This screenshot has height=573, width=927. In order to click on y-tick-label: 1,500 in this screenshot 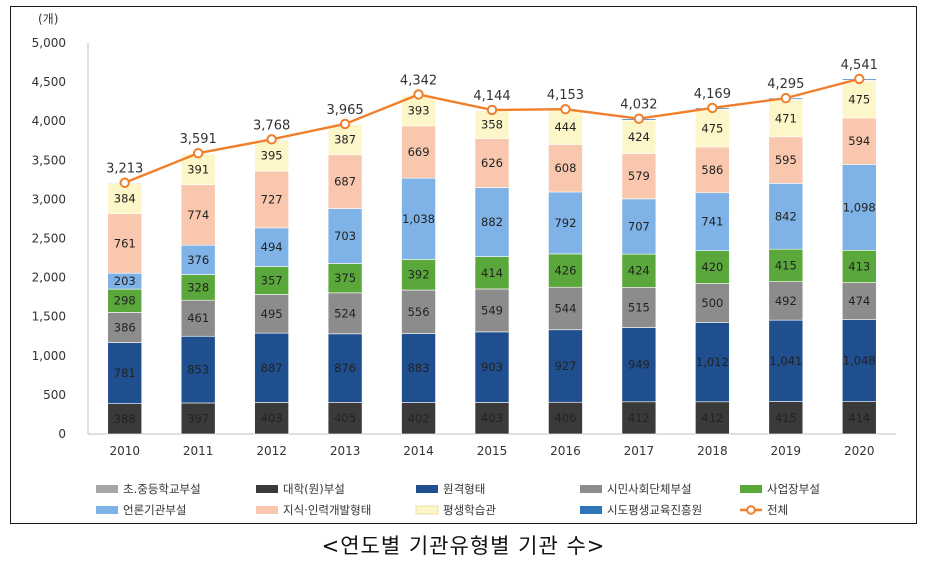, I will do `click(49, 317)`.